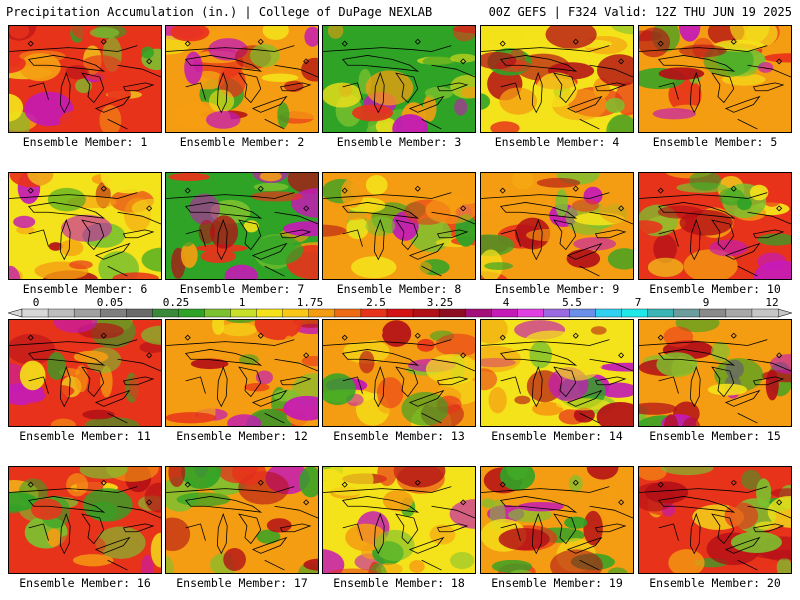 Image resolution: width=800 pixels, height=600 pixels. Describe the element at coordinates (557, 289) in the screenshot. I see `ensemble-member-label: Ensemble Member: 9` at that location.